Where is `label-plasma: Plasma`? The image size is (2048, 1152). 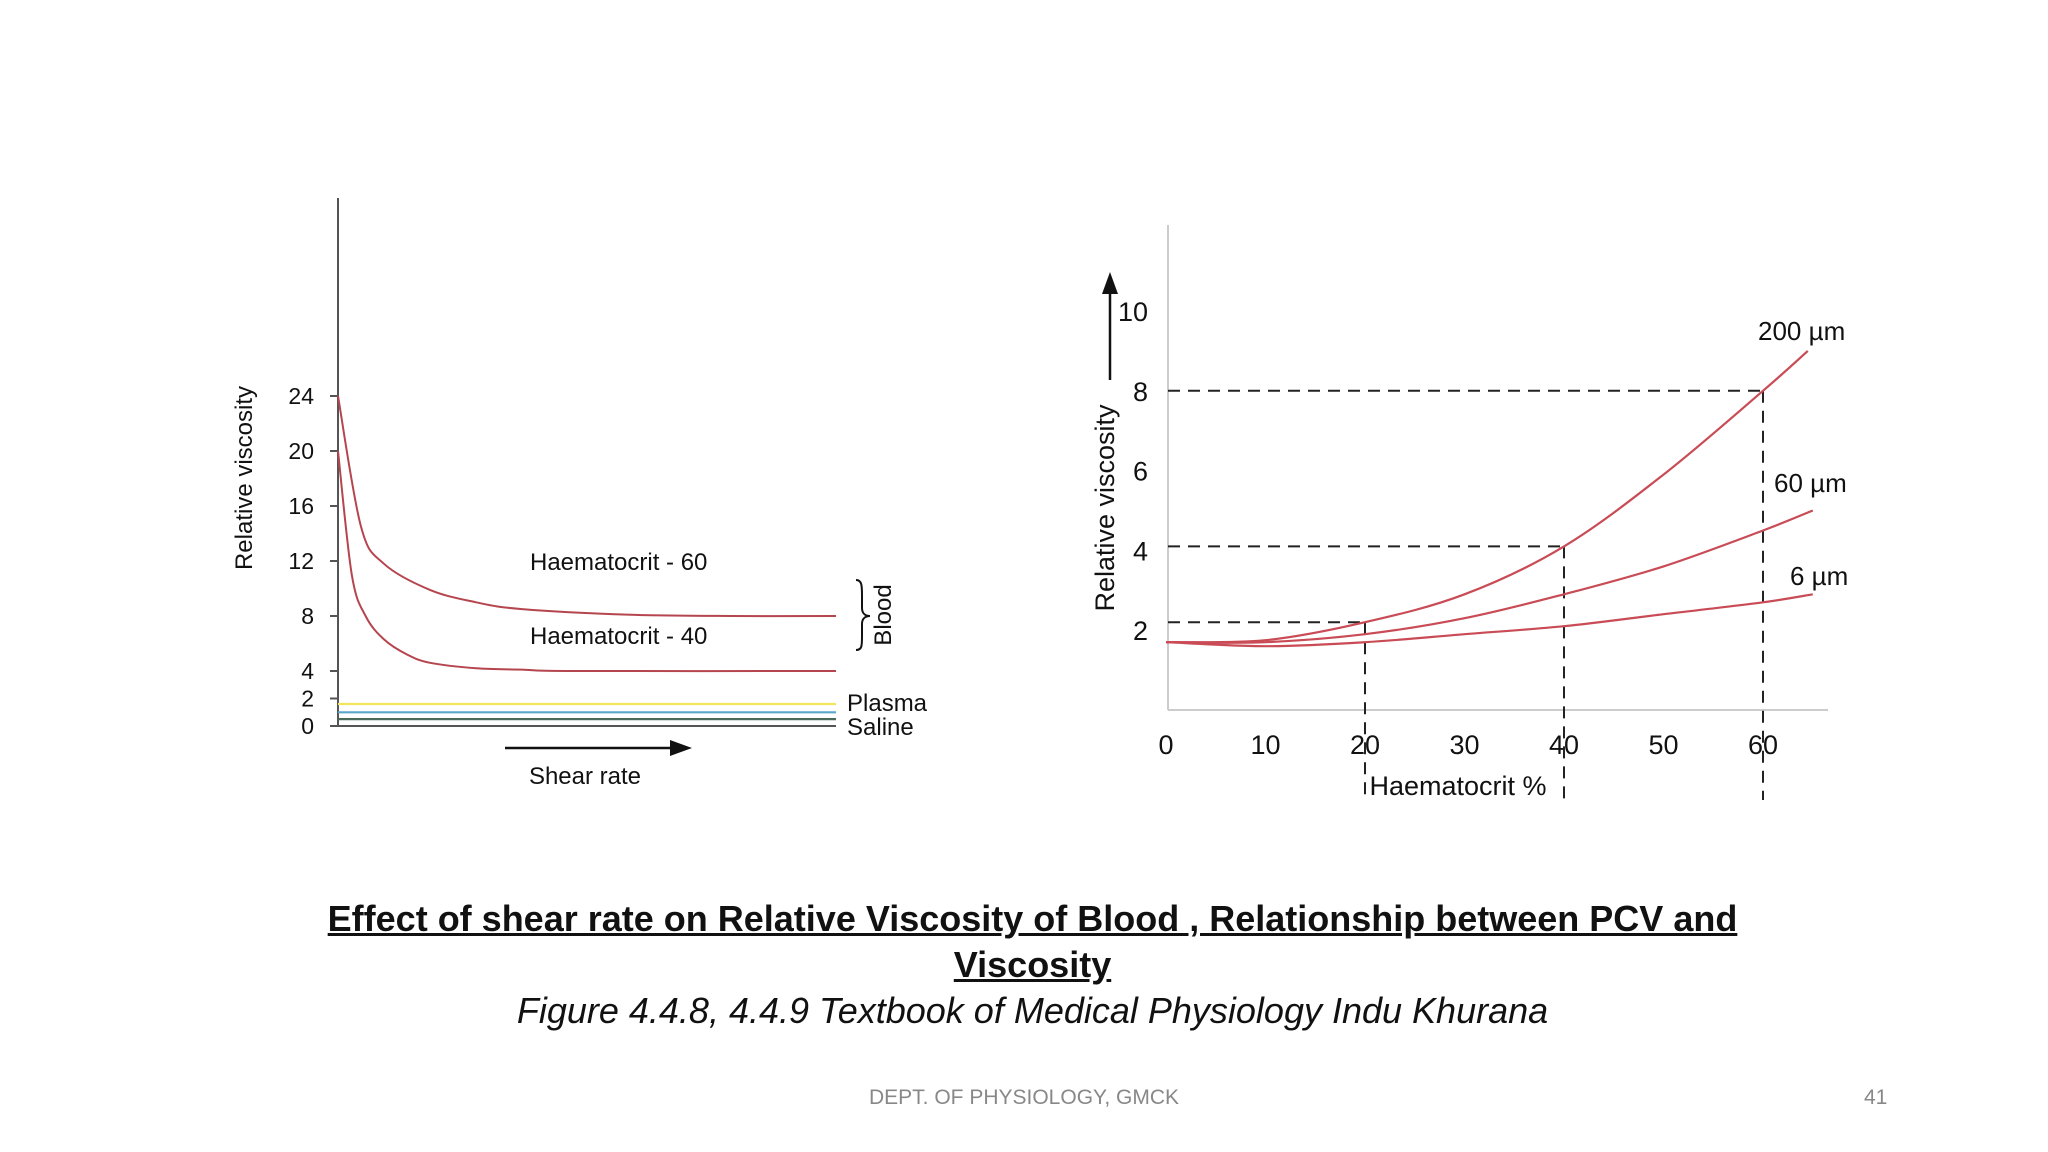 label-plasma: Plasma is located at coordinates (887, 703).